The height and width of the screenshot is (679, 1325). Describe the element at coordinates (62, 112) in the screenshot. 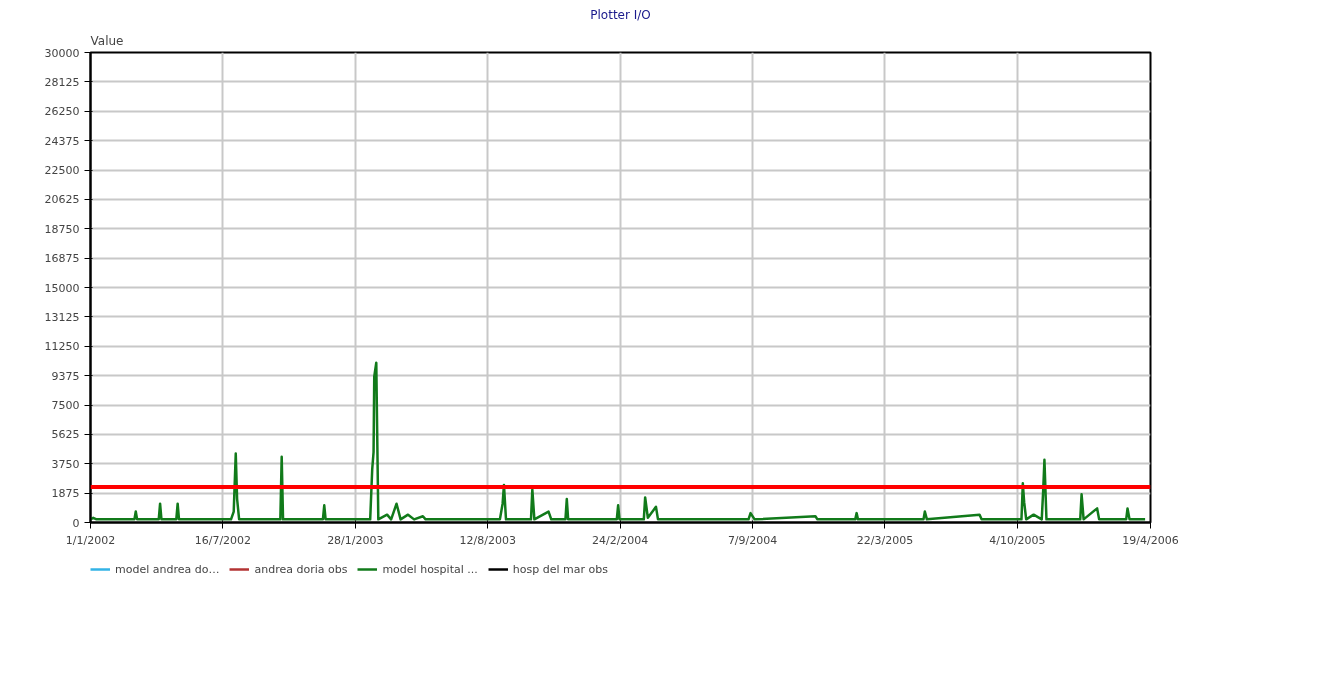

I see `y-tick-label: 26250` at that location.